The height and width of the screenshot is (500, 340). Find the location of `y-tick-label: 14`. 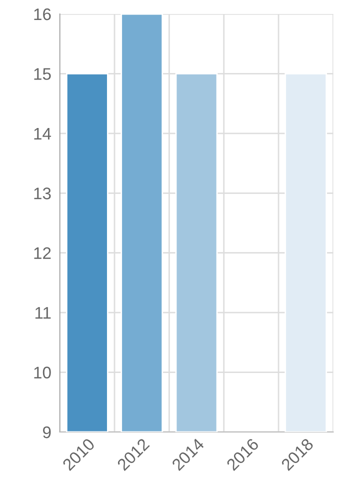

y-tick-label: 14 is located at coordinates (43, 134).